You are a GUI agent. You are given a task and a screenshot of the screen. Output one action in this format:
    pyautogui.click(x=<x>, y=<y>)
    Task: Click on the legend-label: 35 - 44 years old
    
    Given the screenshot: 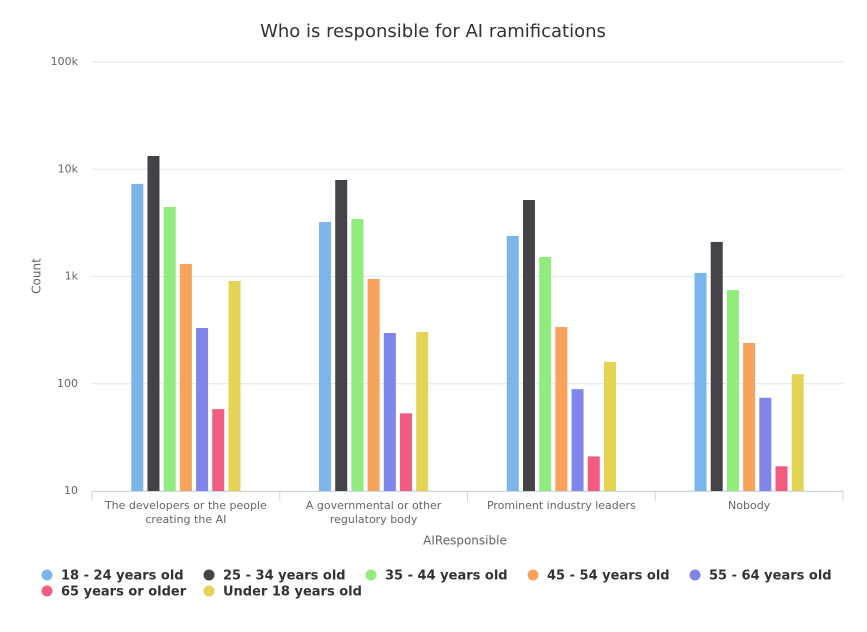 What is the action you would take?
    pyautogui.click(x=446, y=576)
    